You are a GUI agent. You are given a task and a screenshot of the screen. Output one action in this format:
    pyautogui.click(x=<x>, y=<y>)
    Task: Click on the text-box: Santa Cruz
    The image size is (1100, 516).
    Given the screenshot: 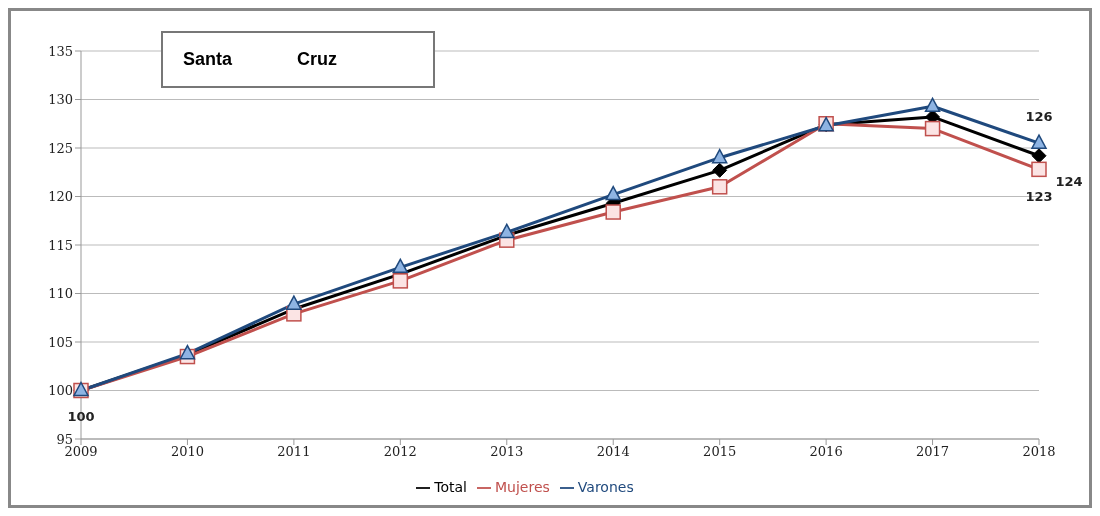 What is the action you would take?
    pyautogui.click(x=298, y=59)
    